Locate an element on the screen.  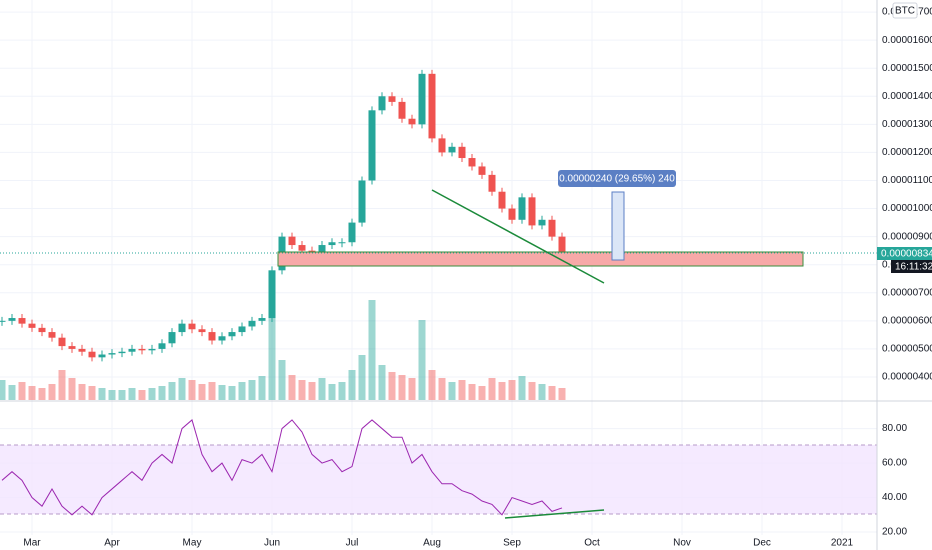
rsi-line is located at coordinates (282, 467).